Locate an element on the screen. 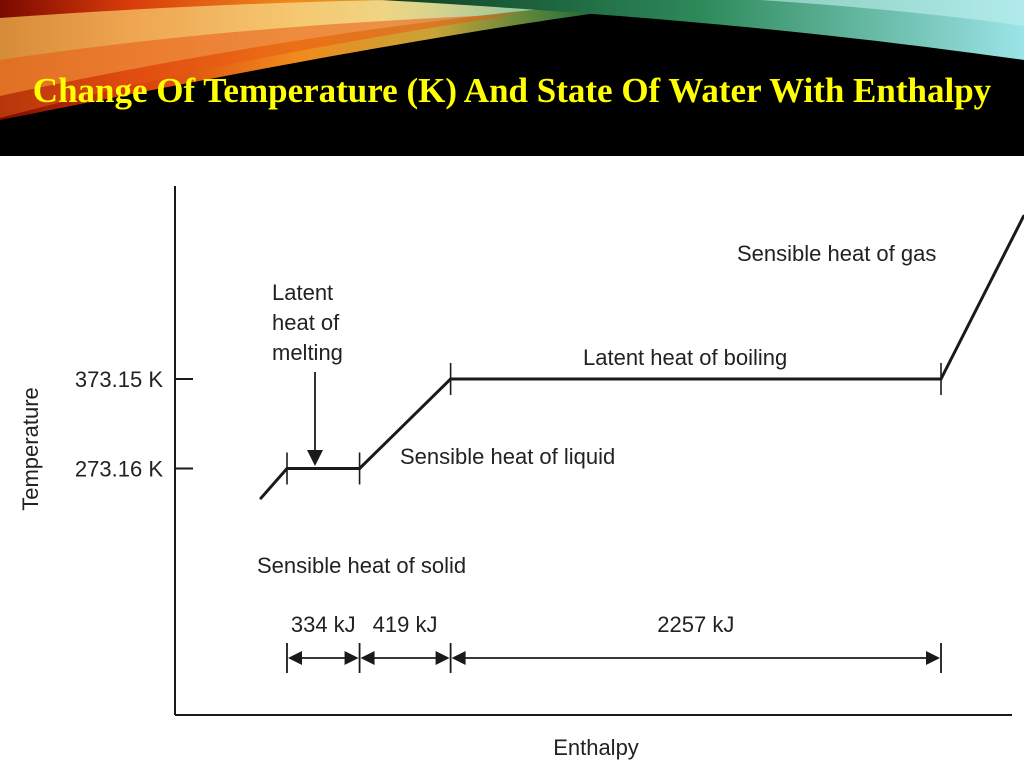 The image size is (1024, 768). x-axis-title: Enthalpy is located at coordinates (596, 747).